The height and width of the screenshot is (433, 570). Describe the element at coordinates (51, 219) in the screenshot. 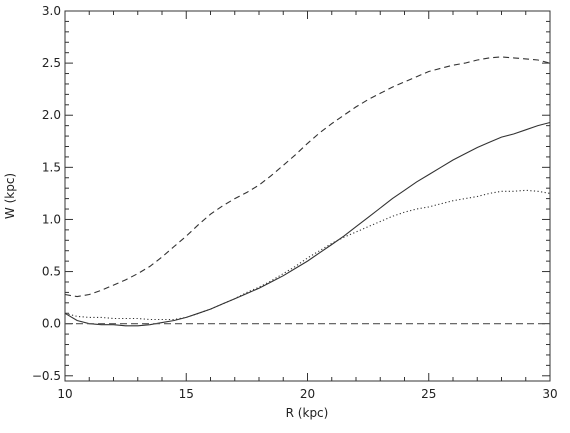

I see `y-tick-label: 1.0` at that location.